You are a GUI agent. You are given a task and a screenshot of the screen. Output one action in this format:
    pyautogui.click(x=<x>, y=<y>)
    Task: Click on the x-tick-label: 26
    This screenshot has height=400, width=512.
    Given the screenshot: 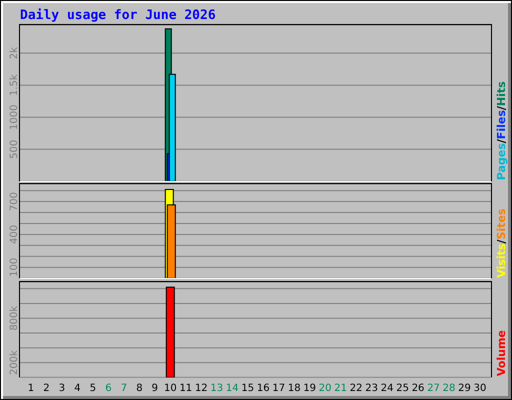 What is the action you would take?
    pyautogui.click(x=418, y=388)
    